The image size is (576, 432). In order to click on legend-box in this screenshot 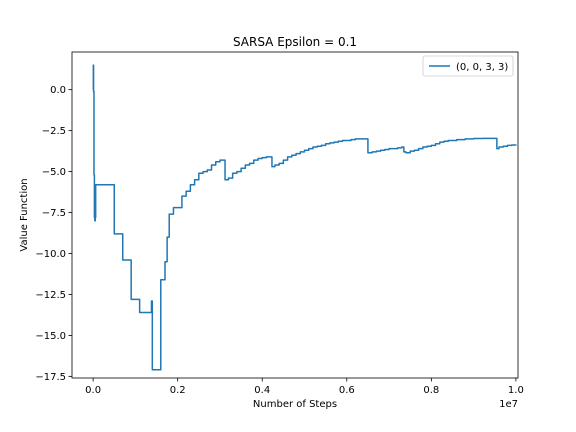, I will do `click(468, 66)`.